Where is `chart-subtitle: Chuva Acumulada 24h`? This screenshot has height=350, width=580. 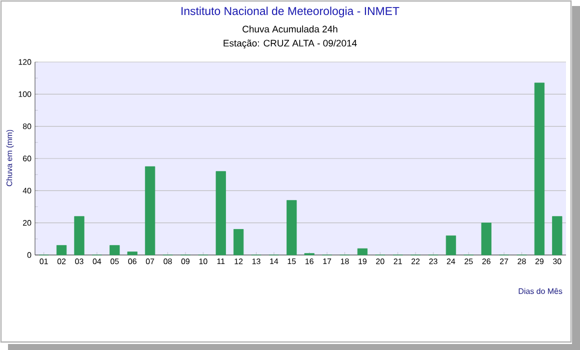
chart-subtitle: Chuva Acumulada 24h is located at coordinates (290, 29).